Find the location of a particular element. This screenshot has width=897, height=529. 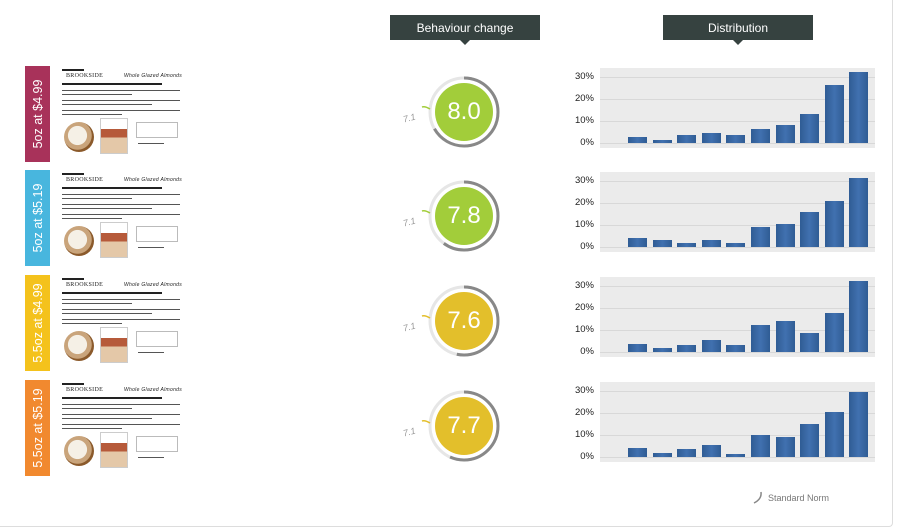

behaviour-gauge: 7.1 7.7 is located at coordinates (450, 428).